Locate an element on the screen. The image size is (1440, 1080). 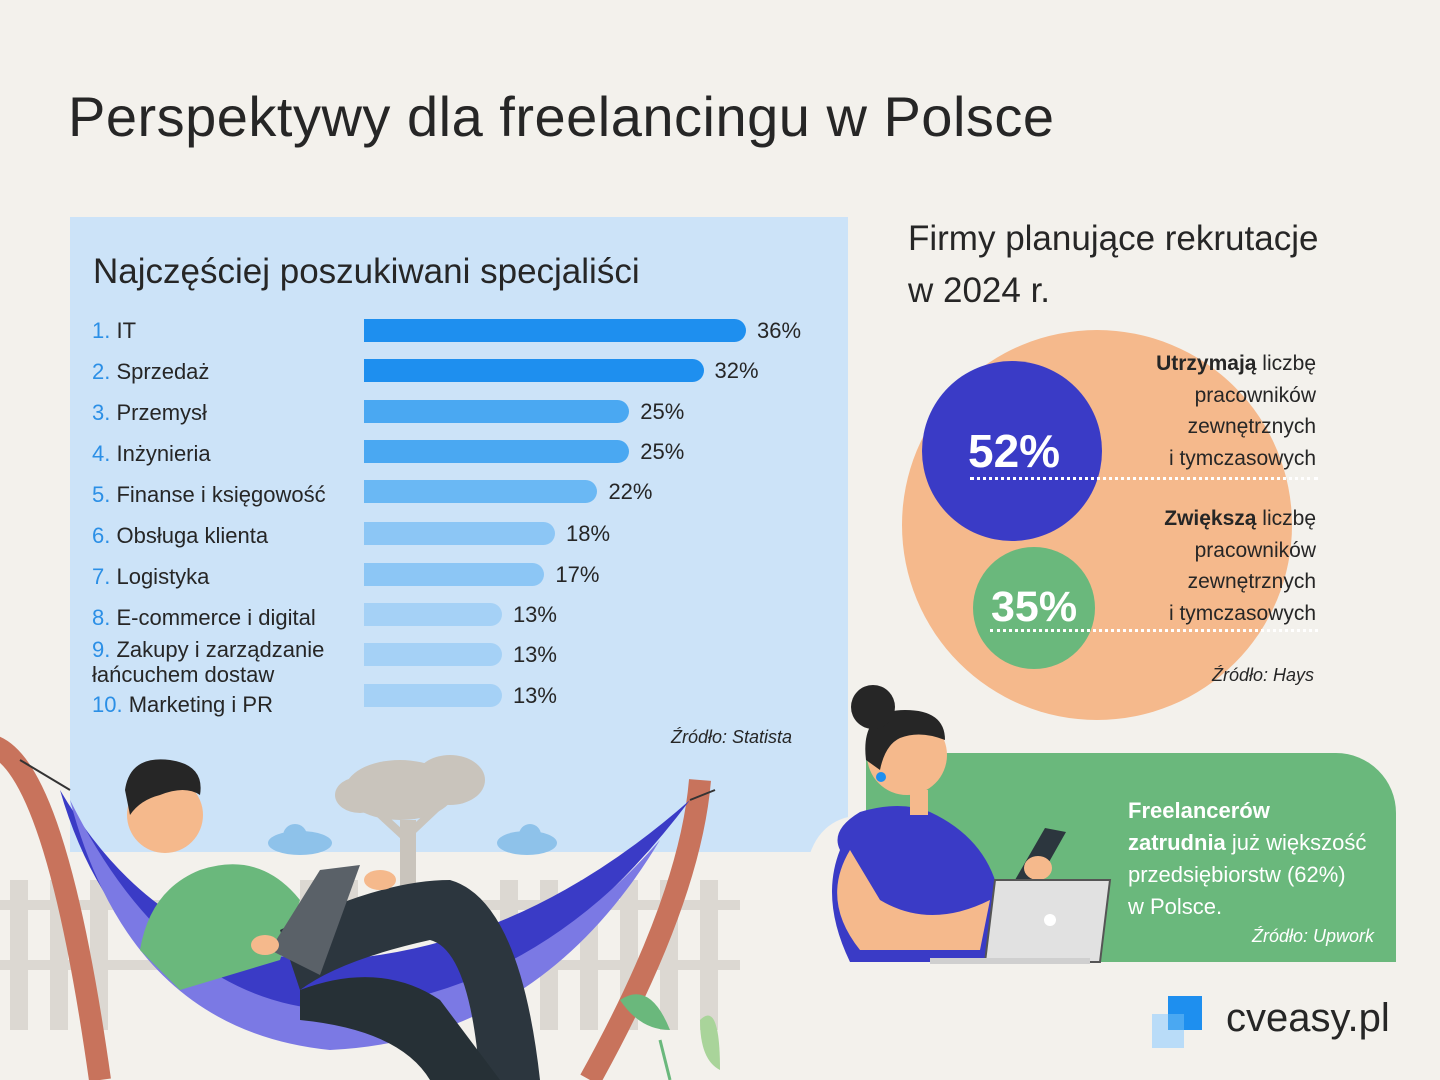
bar-category-label: 7. Logistyka is located at coordinates (150, 576).